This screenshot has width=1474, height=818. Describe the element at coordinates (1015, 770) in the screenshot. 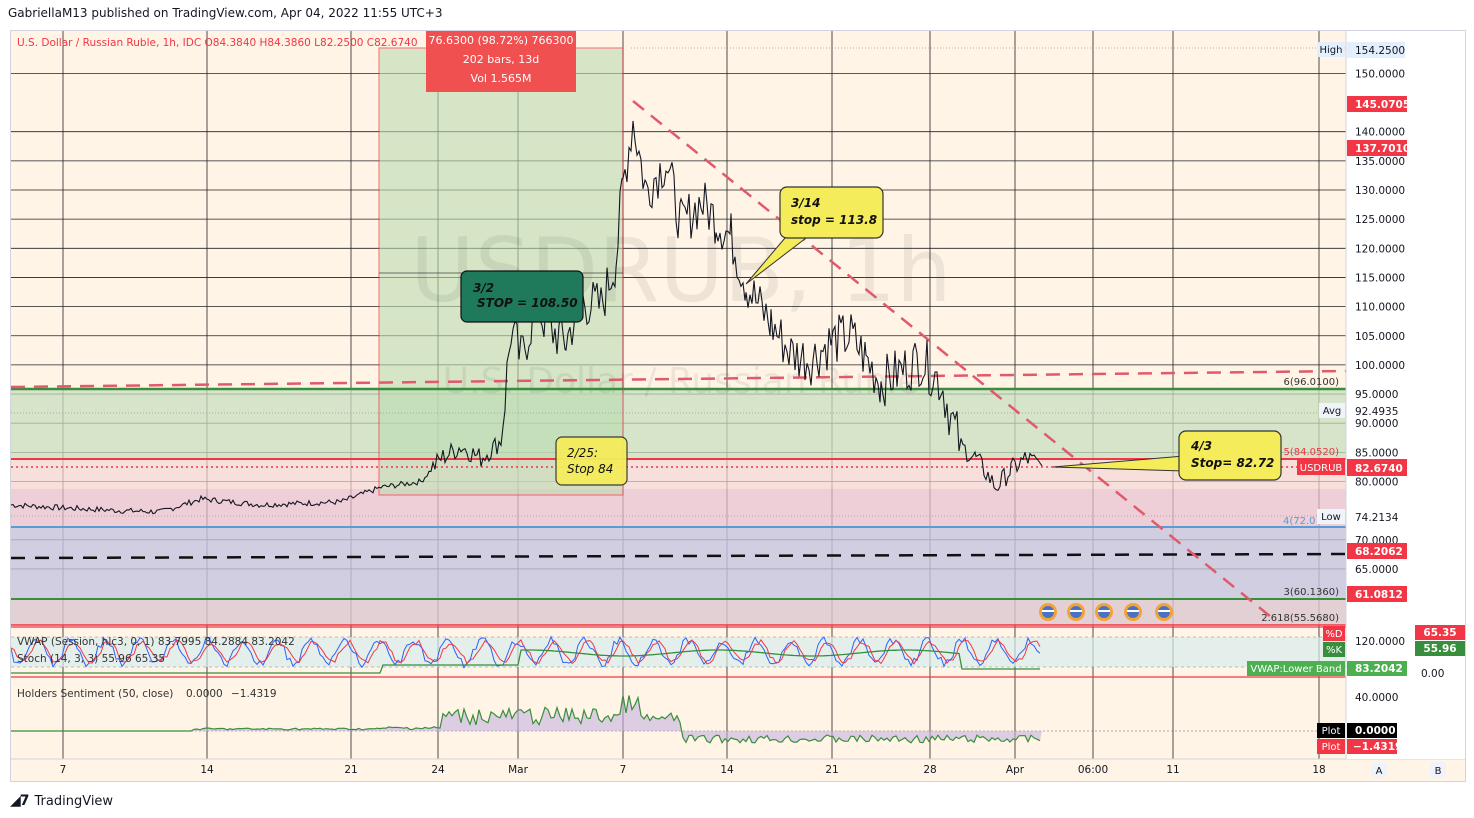

I see `time-tick-label: Apr` at that location.